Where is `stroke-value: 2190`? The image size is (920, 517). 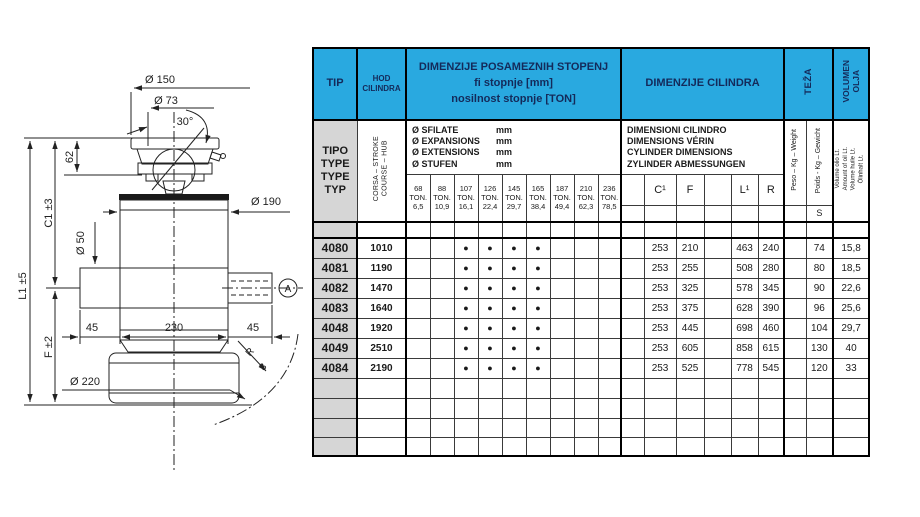
stroke-value: 2190 is located at coordinates (381, 368).